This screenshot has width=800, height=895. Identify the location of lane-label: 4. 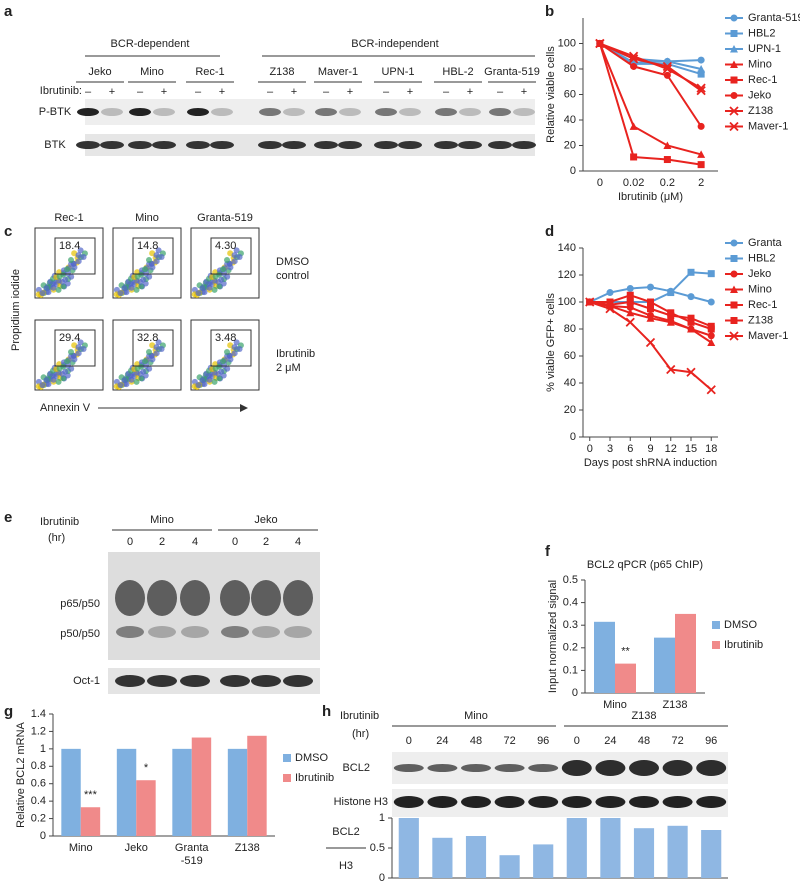
(298, 542).